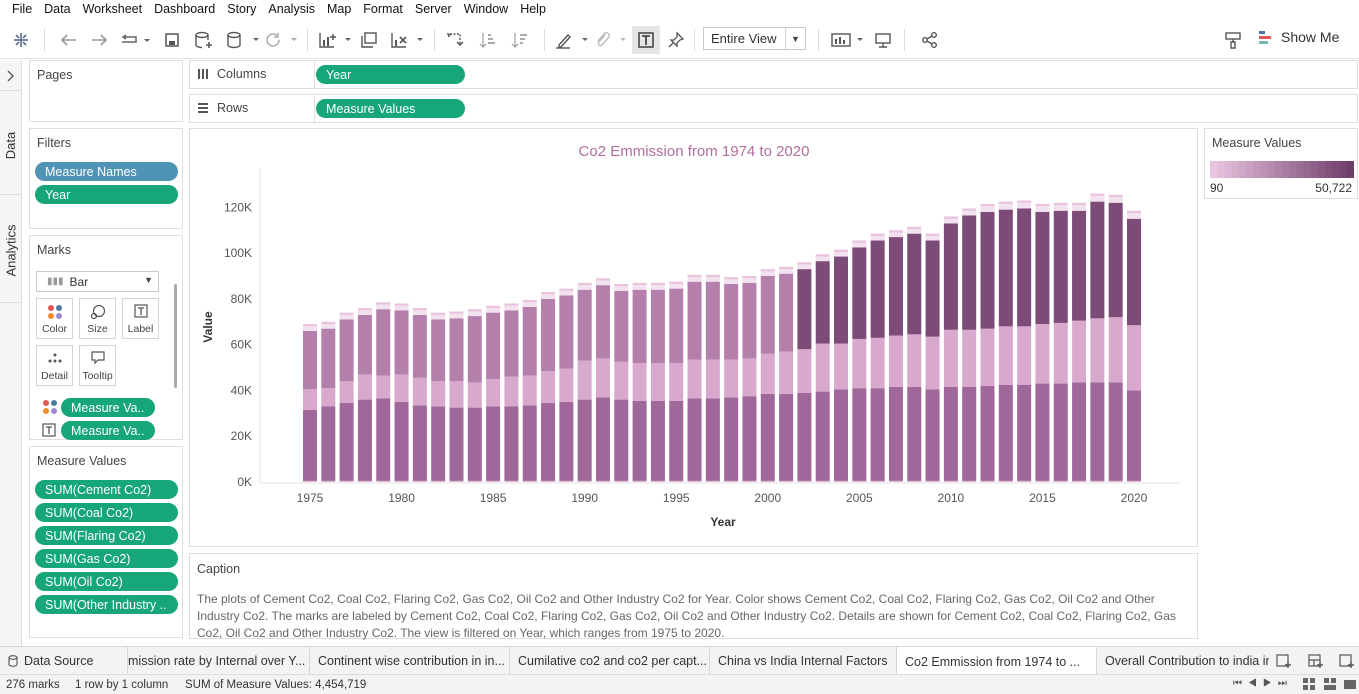  What do you see at coordinates (1350, 685) in the screenshot?
I see `tabs-view-icon` at bounding box center [1350, 685].